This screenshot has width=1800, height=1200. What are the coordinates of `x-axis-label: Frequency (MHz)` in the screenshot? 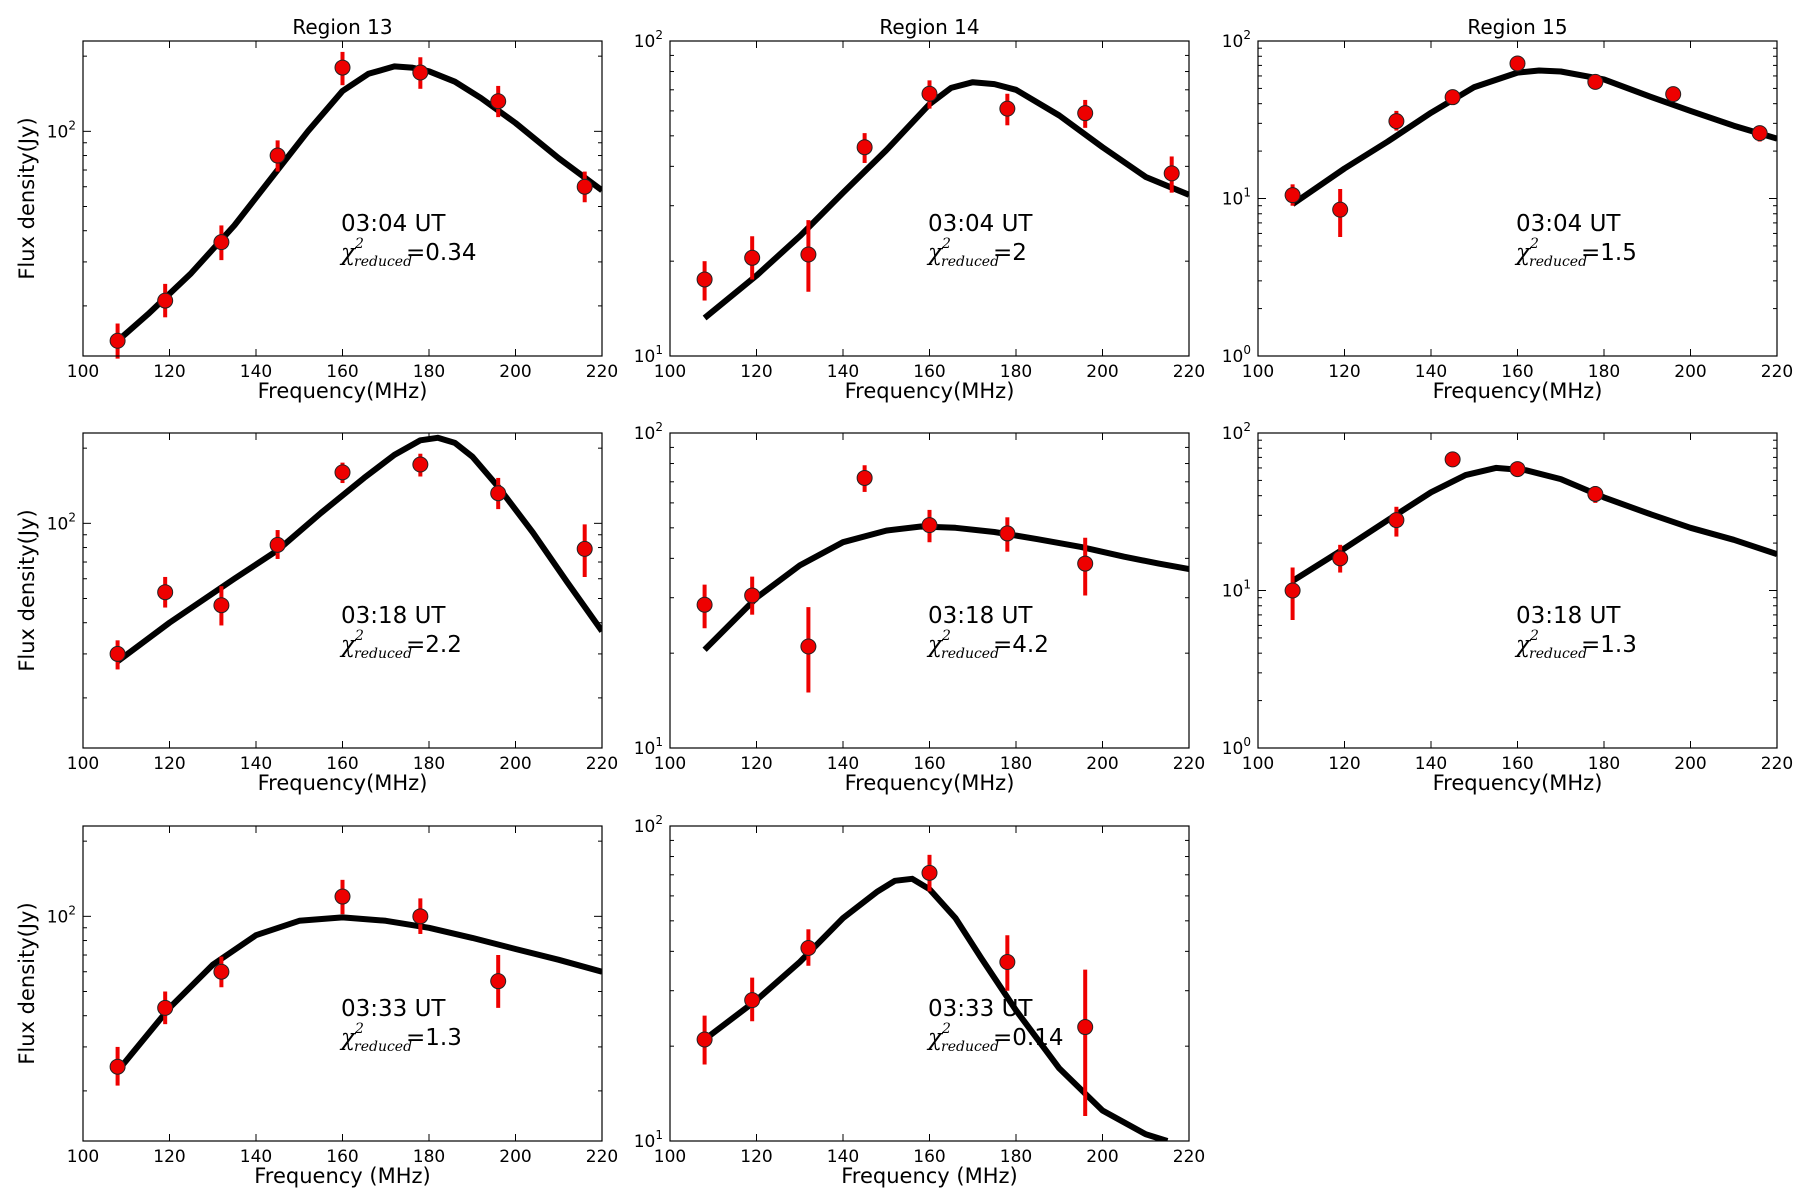 It's located at (929, 1176).